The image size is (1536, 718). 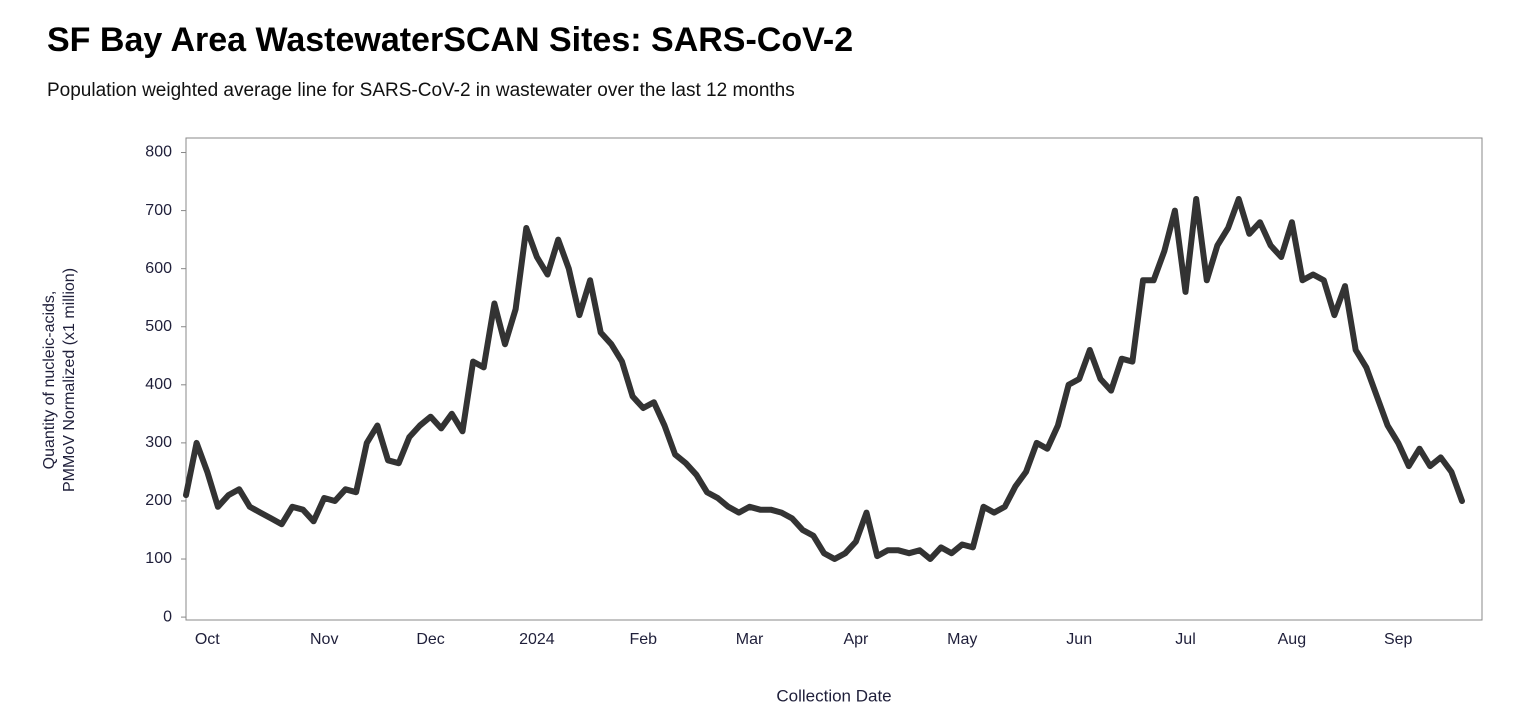 What do you see at coordinates (1292, 639) in the screenshot?
I see `x-tick-label: Aug` at bounding box center [1292, 639].